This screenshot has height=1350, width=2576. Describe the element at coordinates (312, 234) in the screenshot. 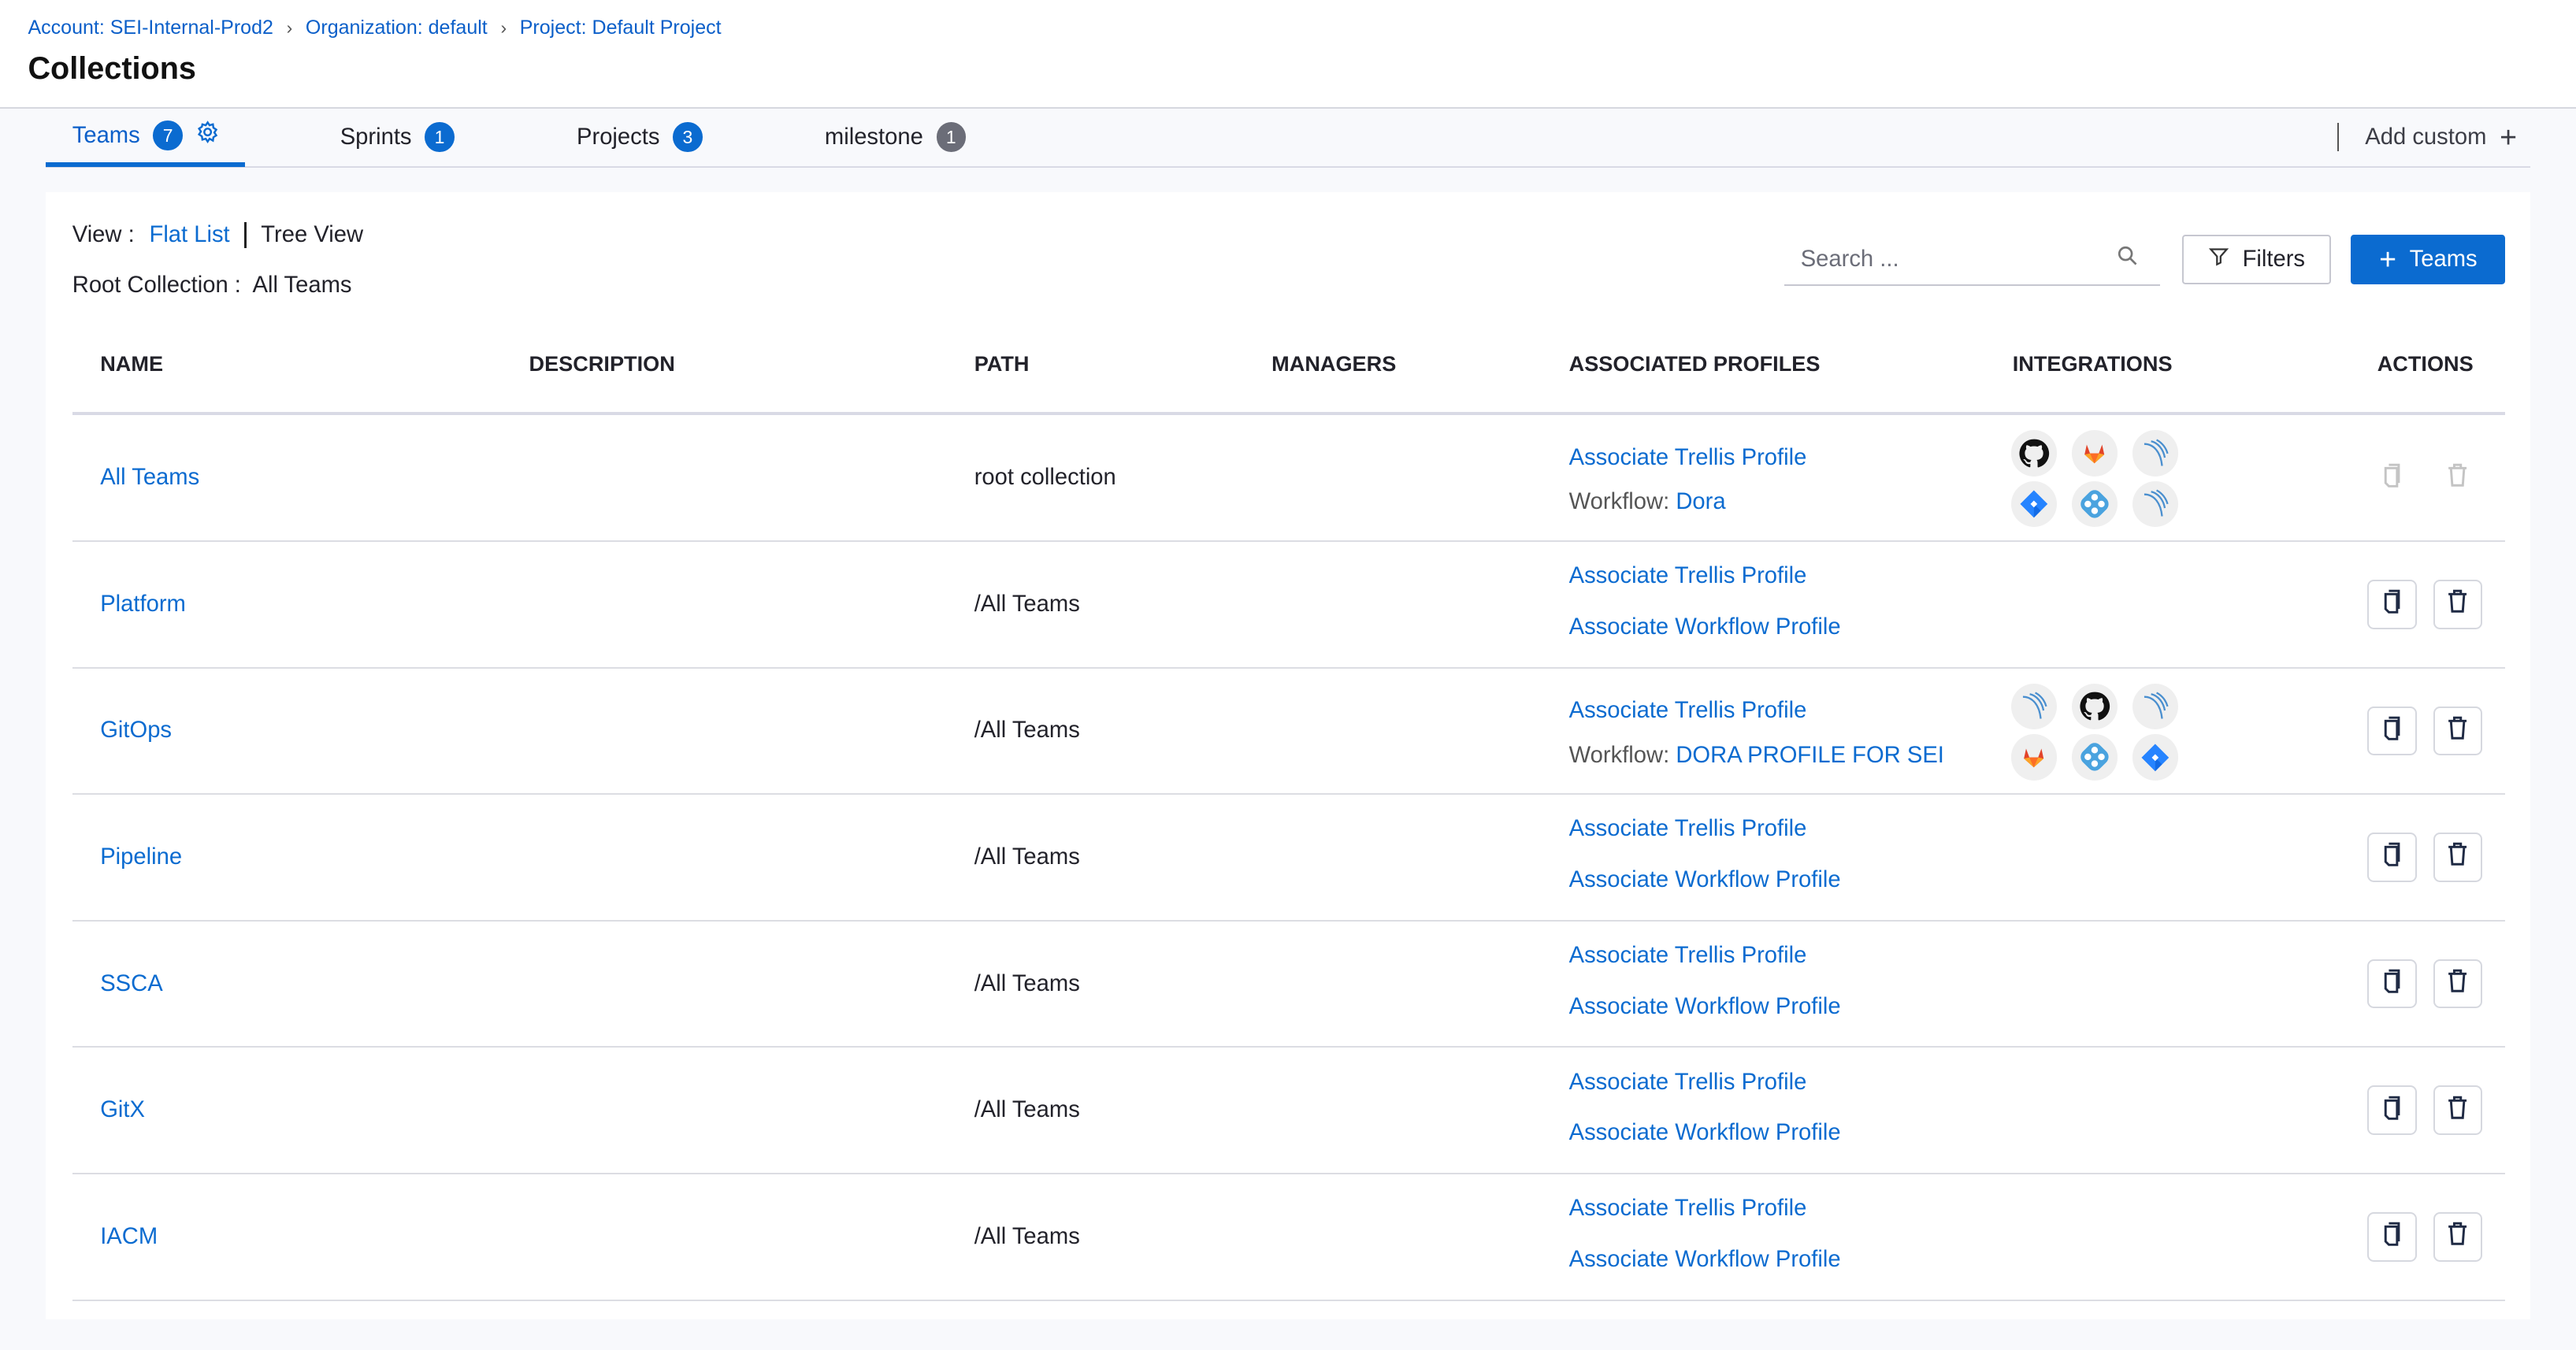

I see `tree-view-option: Tree View` at that location.